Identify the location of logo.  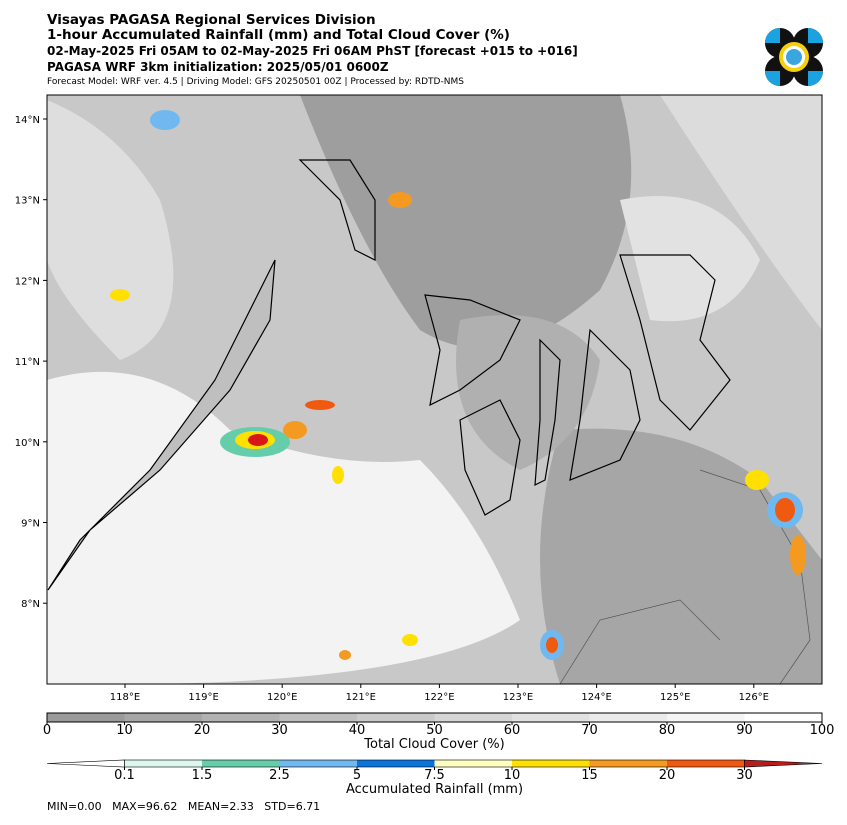
(794, 57).